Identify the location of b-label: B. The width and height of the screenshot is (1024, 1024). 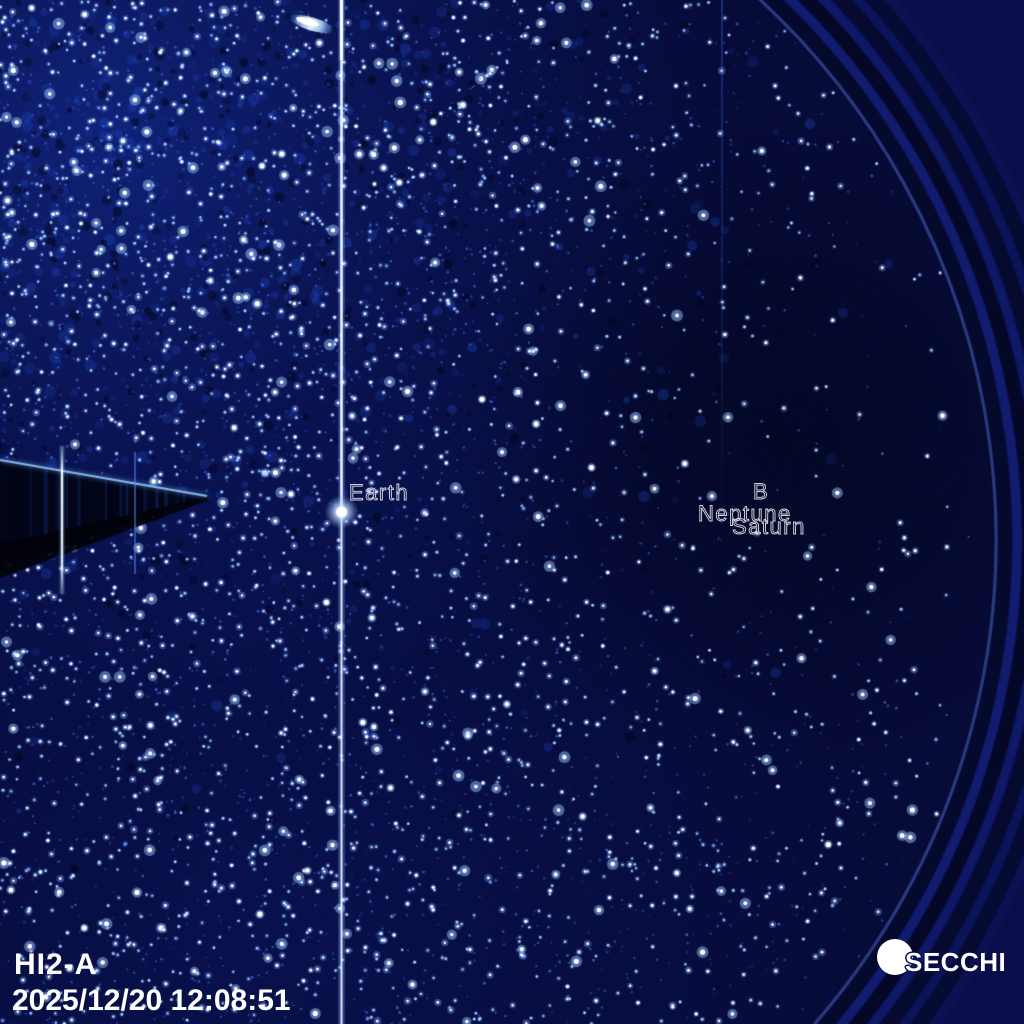
(761, 491).